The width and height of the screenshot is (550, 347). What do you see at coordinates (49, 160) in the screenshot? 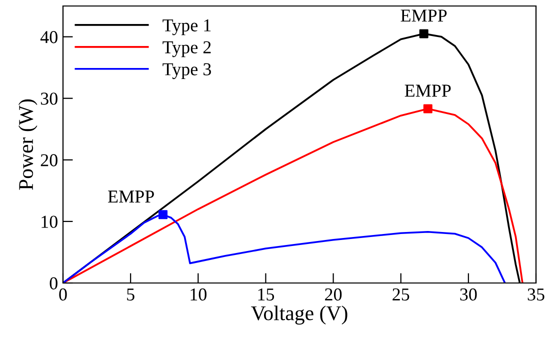
I see `y-tick-label: 20` at bounding box center [49, 160].